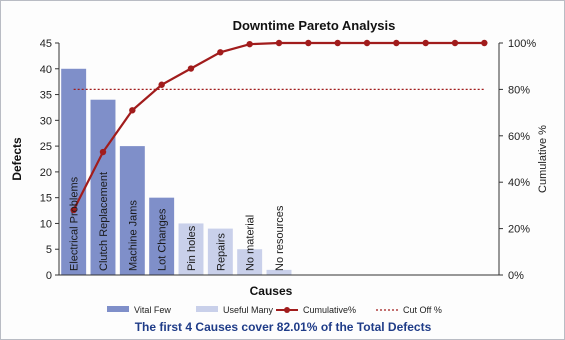  I want to click on y-tick-label: 20, so click(46, 173).